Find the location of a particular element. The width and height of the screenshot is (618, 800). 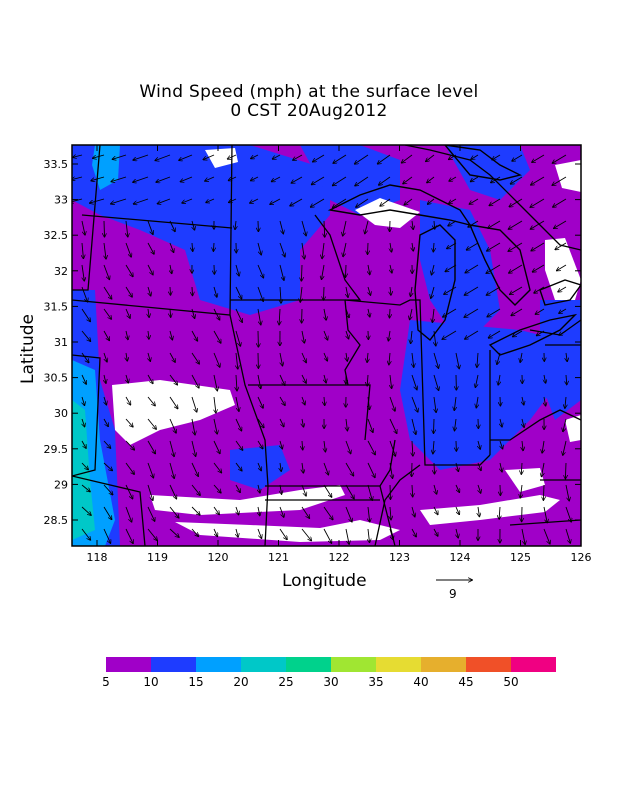

colorbar-swatch is located at coordinates (128, 664).